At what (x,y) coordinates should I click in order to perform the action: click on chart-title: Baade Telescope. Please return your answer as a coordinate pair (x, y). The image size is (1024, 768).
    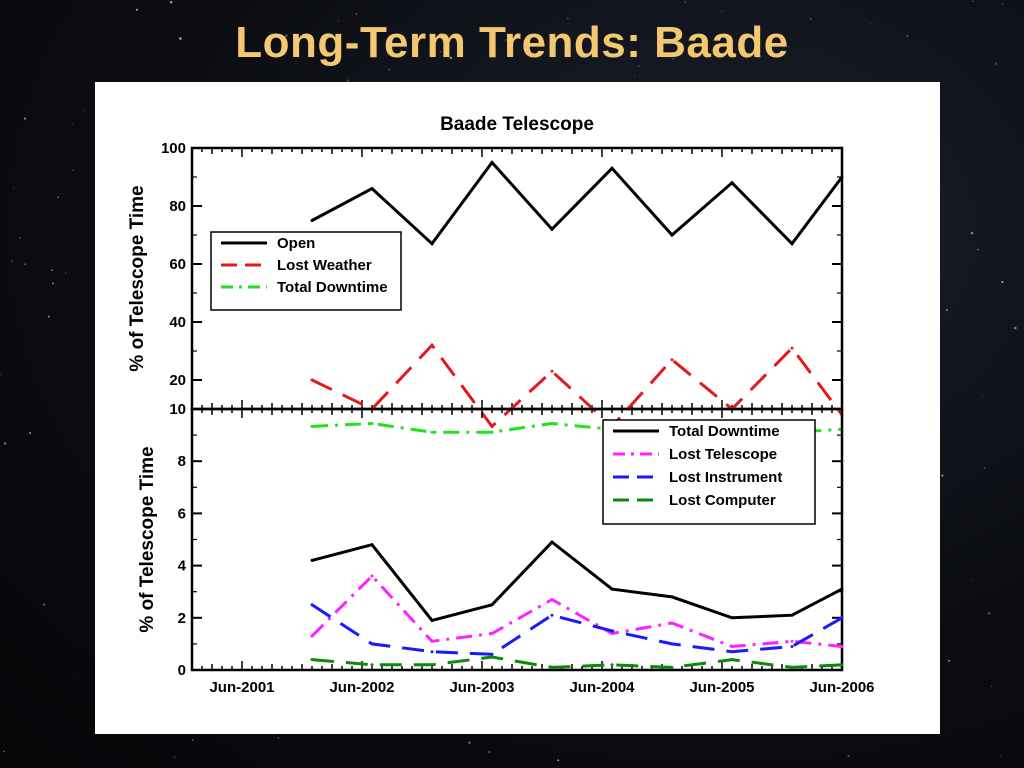
    Looking at the image, I should click on (517, 124).